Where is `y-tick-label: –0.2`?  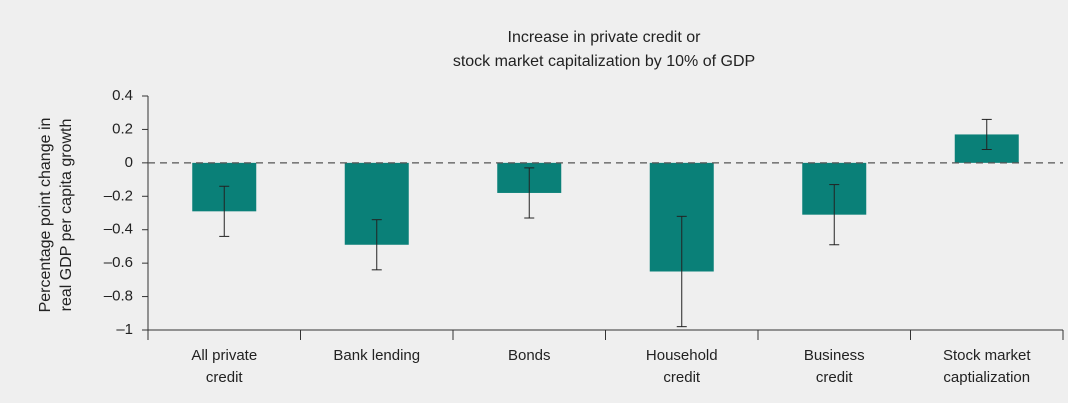 y-tick-label: –0.2 is located at coordinates (118, 195).